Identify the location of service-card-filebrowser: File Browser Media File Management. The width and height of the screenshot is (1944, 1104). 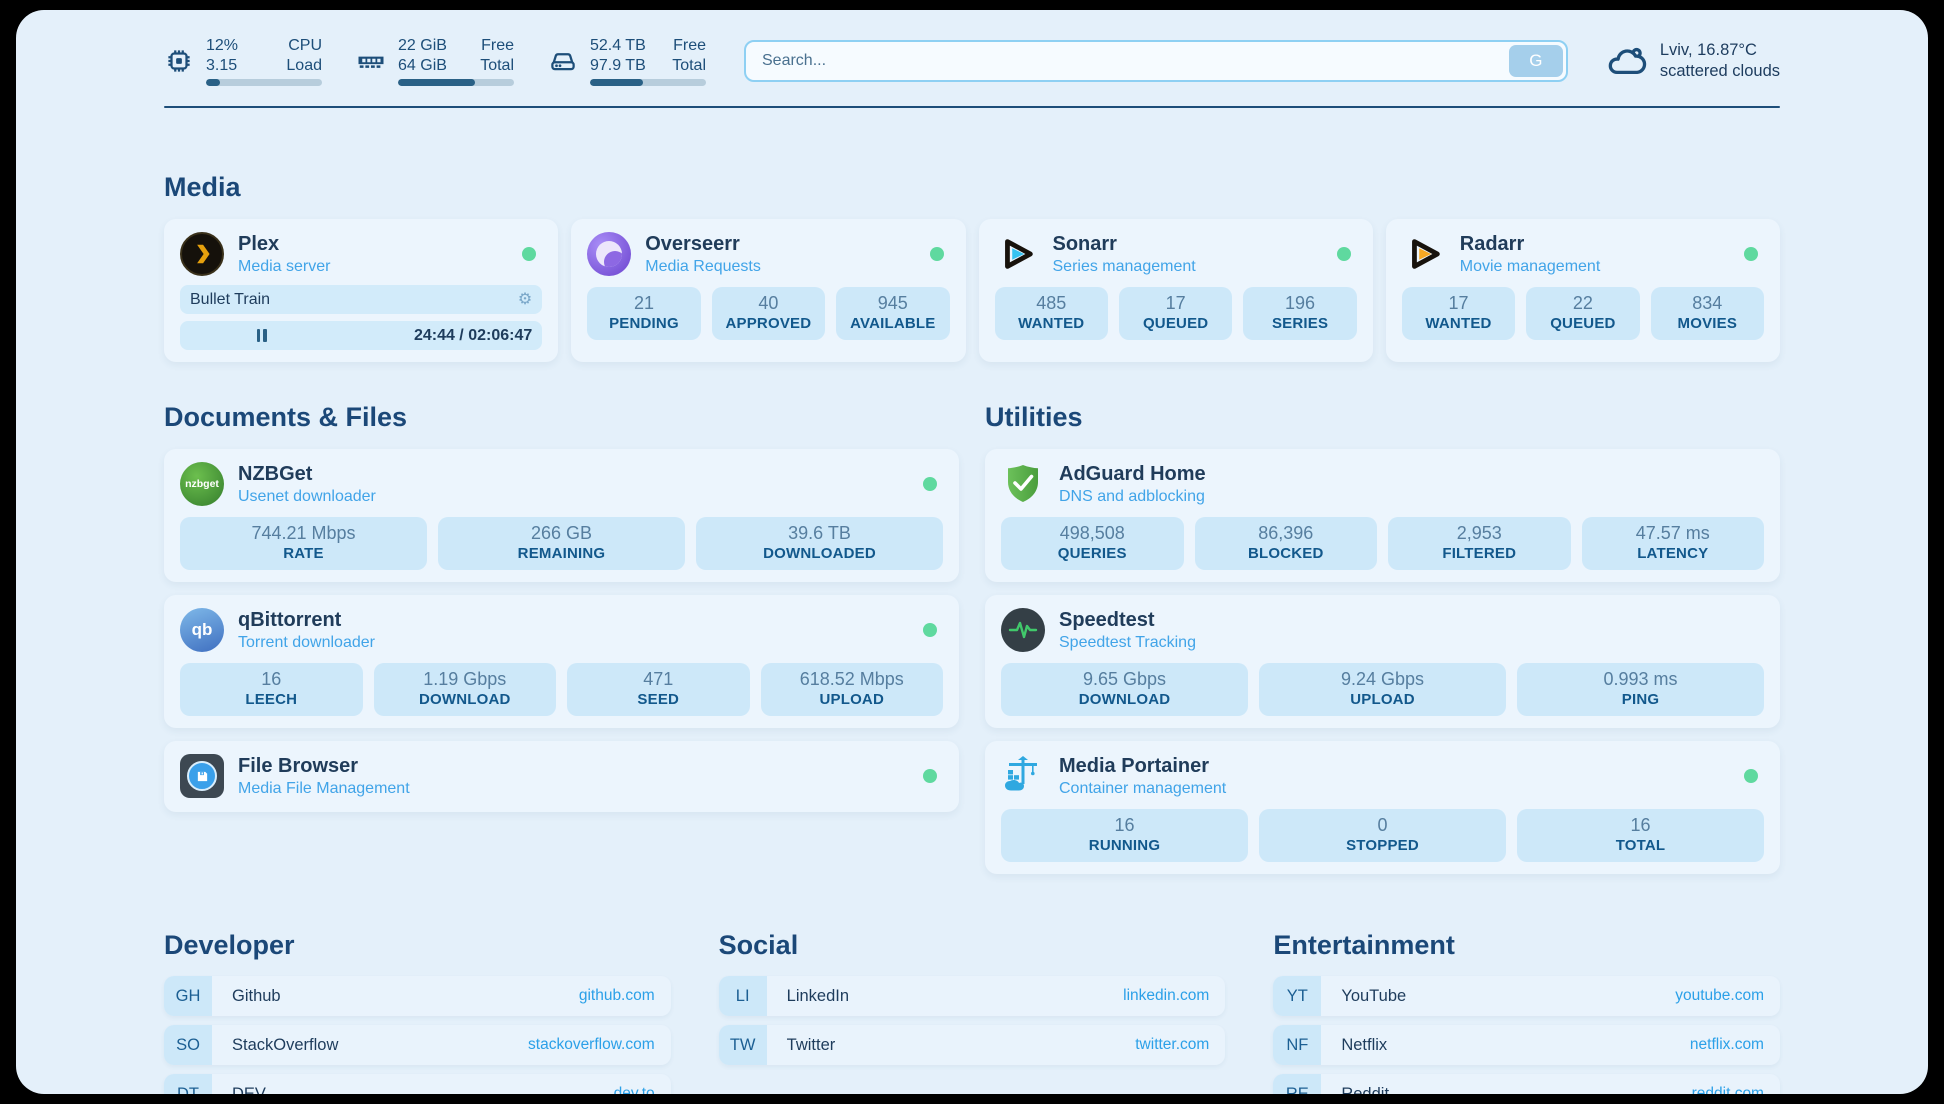
(561, 777).